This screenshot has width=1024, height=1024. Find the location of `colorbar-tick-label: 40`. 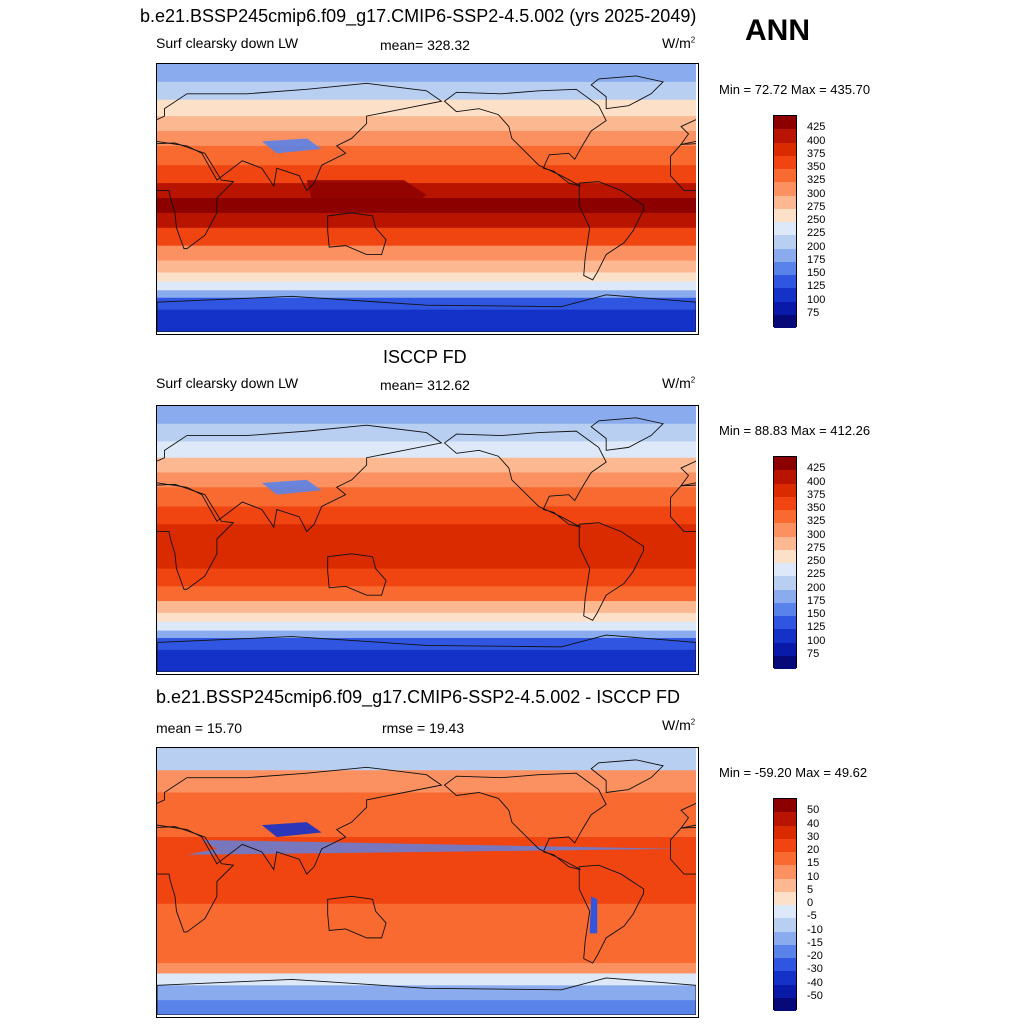

colorbar-tick-label: 40 is located at coordinates (813, 823).